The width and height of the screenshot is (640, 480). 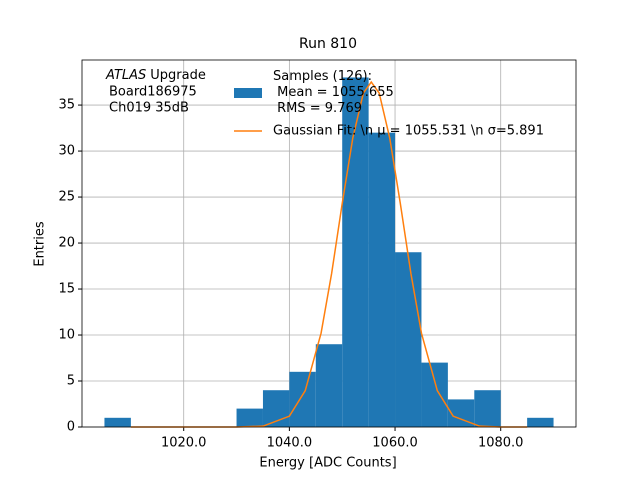 What do you see at coordinates (395, 443) in the screenshot?
I see `x-tick-label: 1060.0` at bounding box center [395, 443].